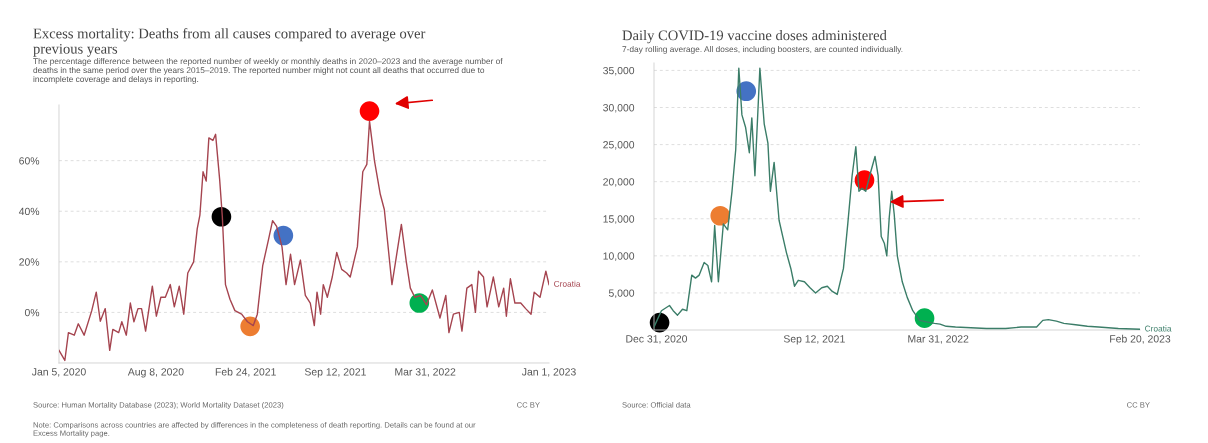 Image resolution: width=1208 pixels, height=443 pixels. Describe the element at coordinates (619, 145) in the screenshot. I see `y-tick-label: 25,000` at that location.